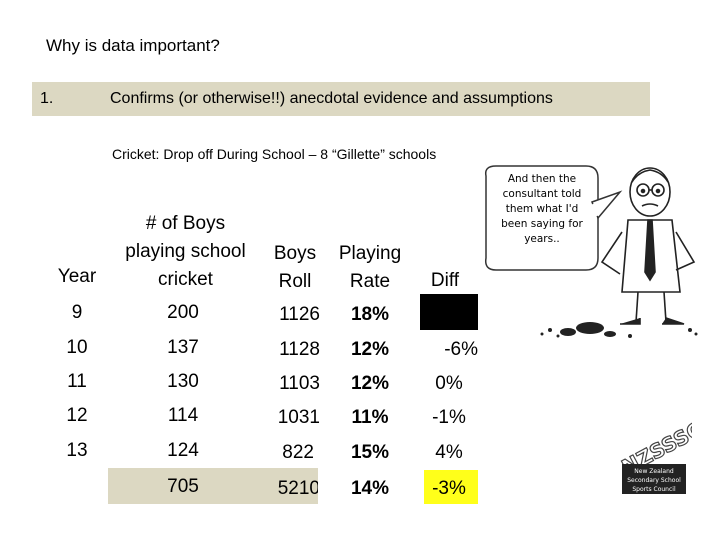  What do you see at coordinates (77, 276) in the screenshot?
I see `header-year: Year` at bounding box center [77, 276].